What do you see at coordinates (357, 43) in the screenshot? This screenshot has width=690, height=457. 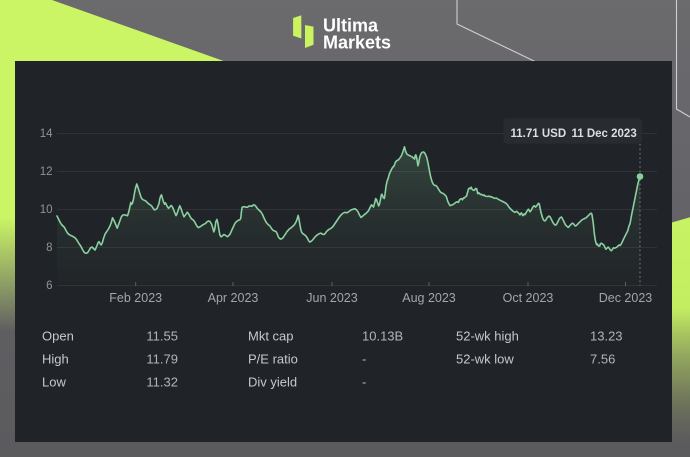 I see `svg-text: Markets` at bounding box center [357, 43].